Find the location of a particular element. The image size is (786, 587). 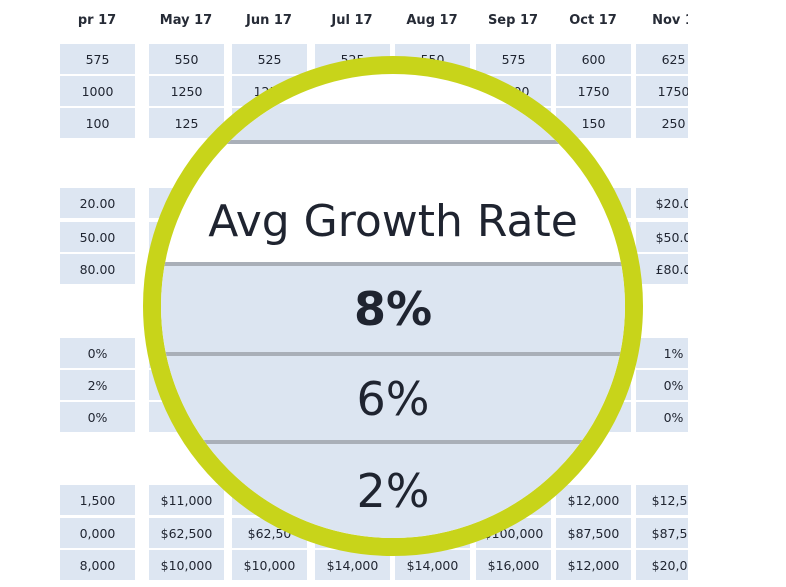

month-header: Jun 17 is located at coordinates (269, 20).